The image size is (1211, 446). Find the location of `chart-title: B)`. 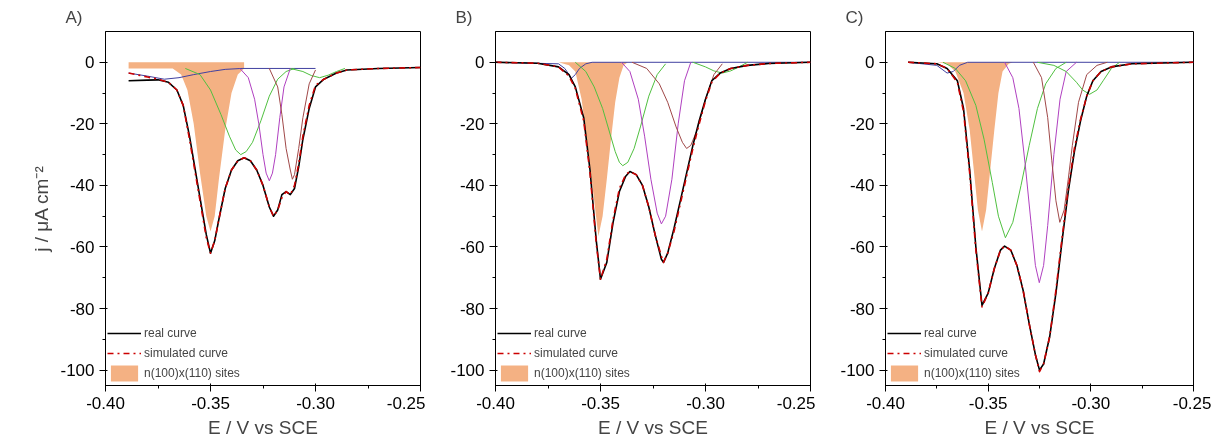

chart-title: B) is located at coordinates (464, 17).